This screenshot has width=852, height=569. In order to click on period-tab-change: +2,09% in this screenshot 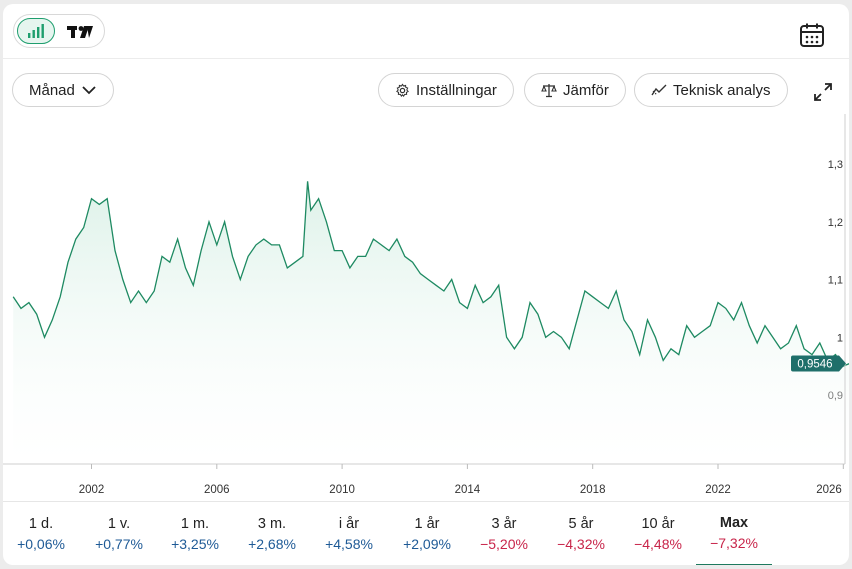, I will do `click(427, 544)`.